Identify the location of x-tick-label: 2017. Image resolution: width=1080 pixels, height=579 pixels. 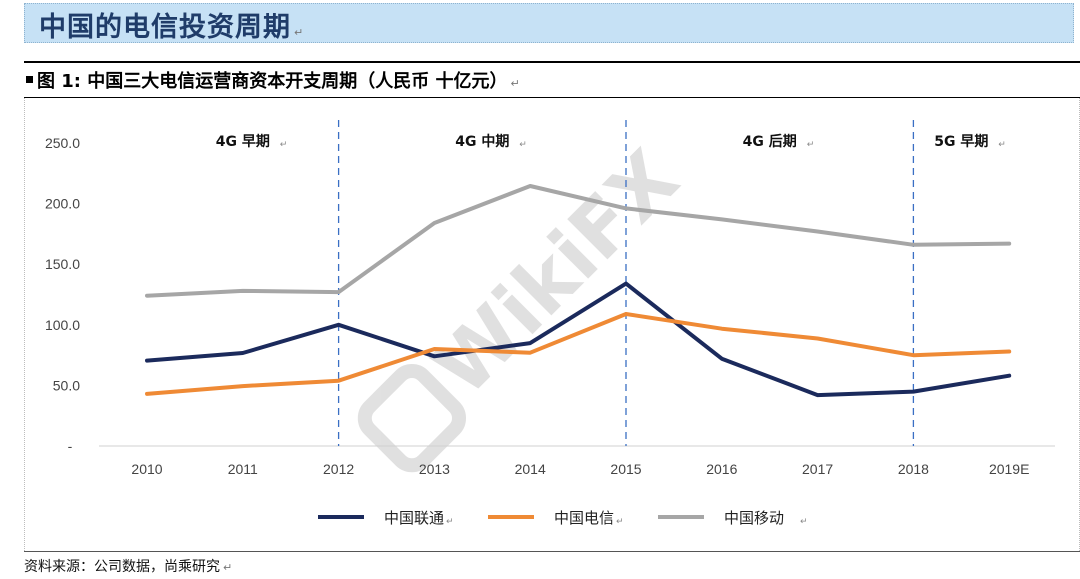
(817, 469).